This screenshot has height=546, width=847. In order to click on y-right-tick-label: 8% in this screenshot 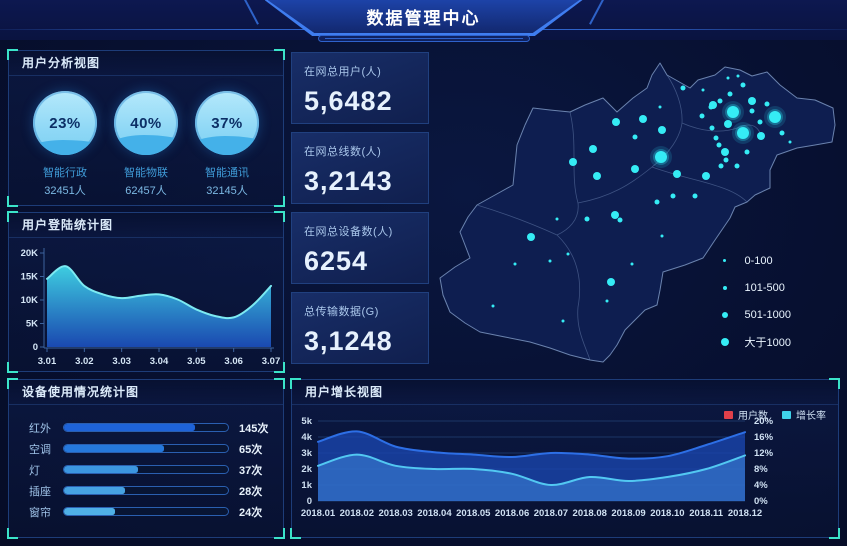, I will do `click(761, 469)`.